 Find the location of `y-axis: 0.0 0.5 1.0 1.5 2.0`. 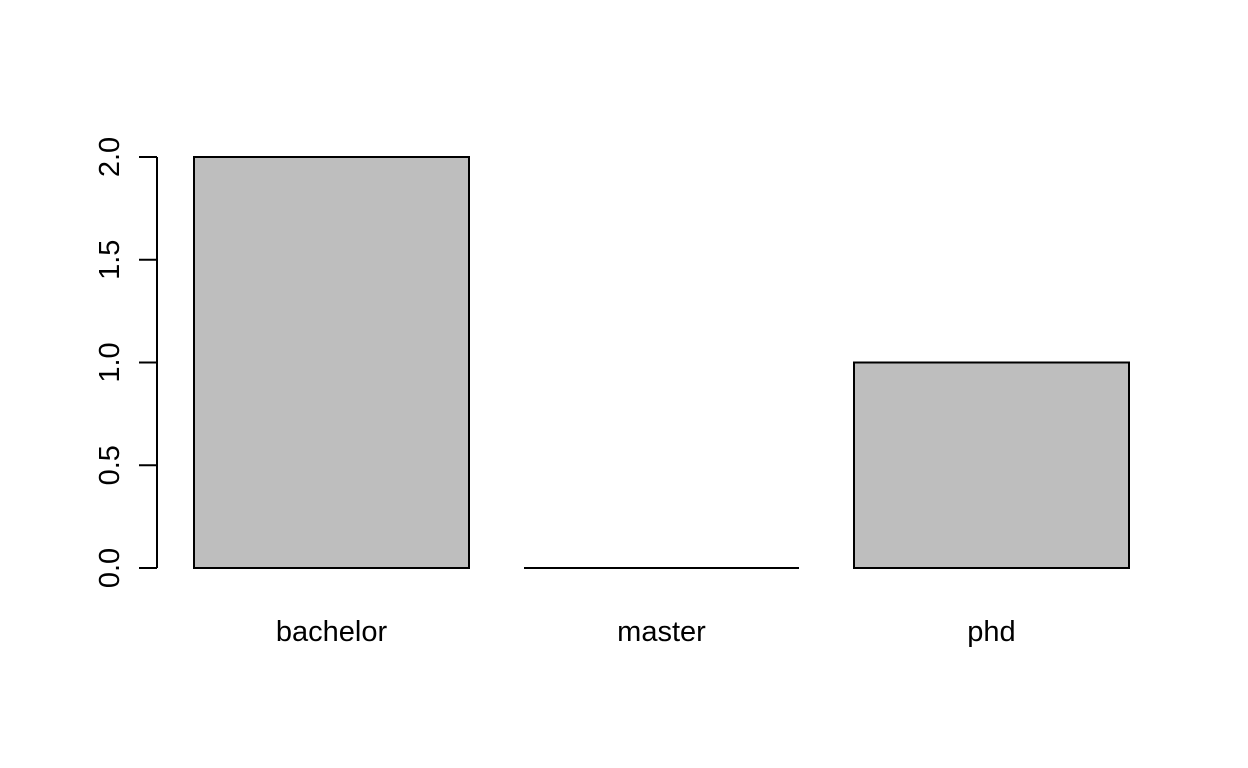

y-axis: 0.0 0.5 1.0 1.5 2.0 is located at coordinates (126, 362).